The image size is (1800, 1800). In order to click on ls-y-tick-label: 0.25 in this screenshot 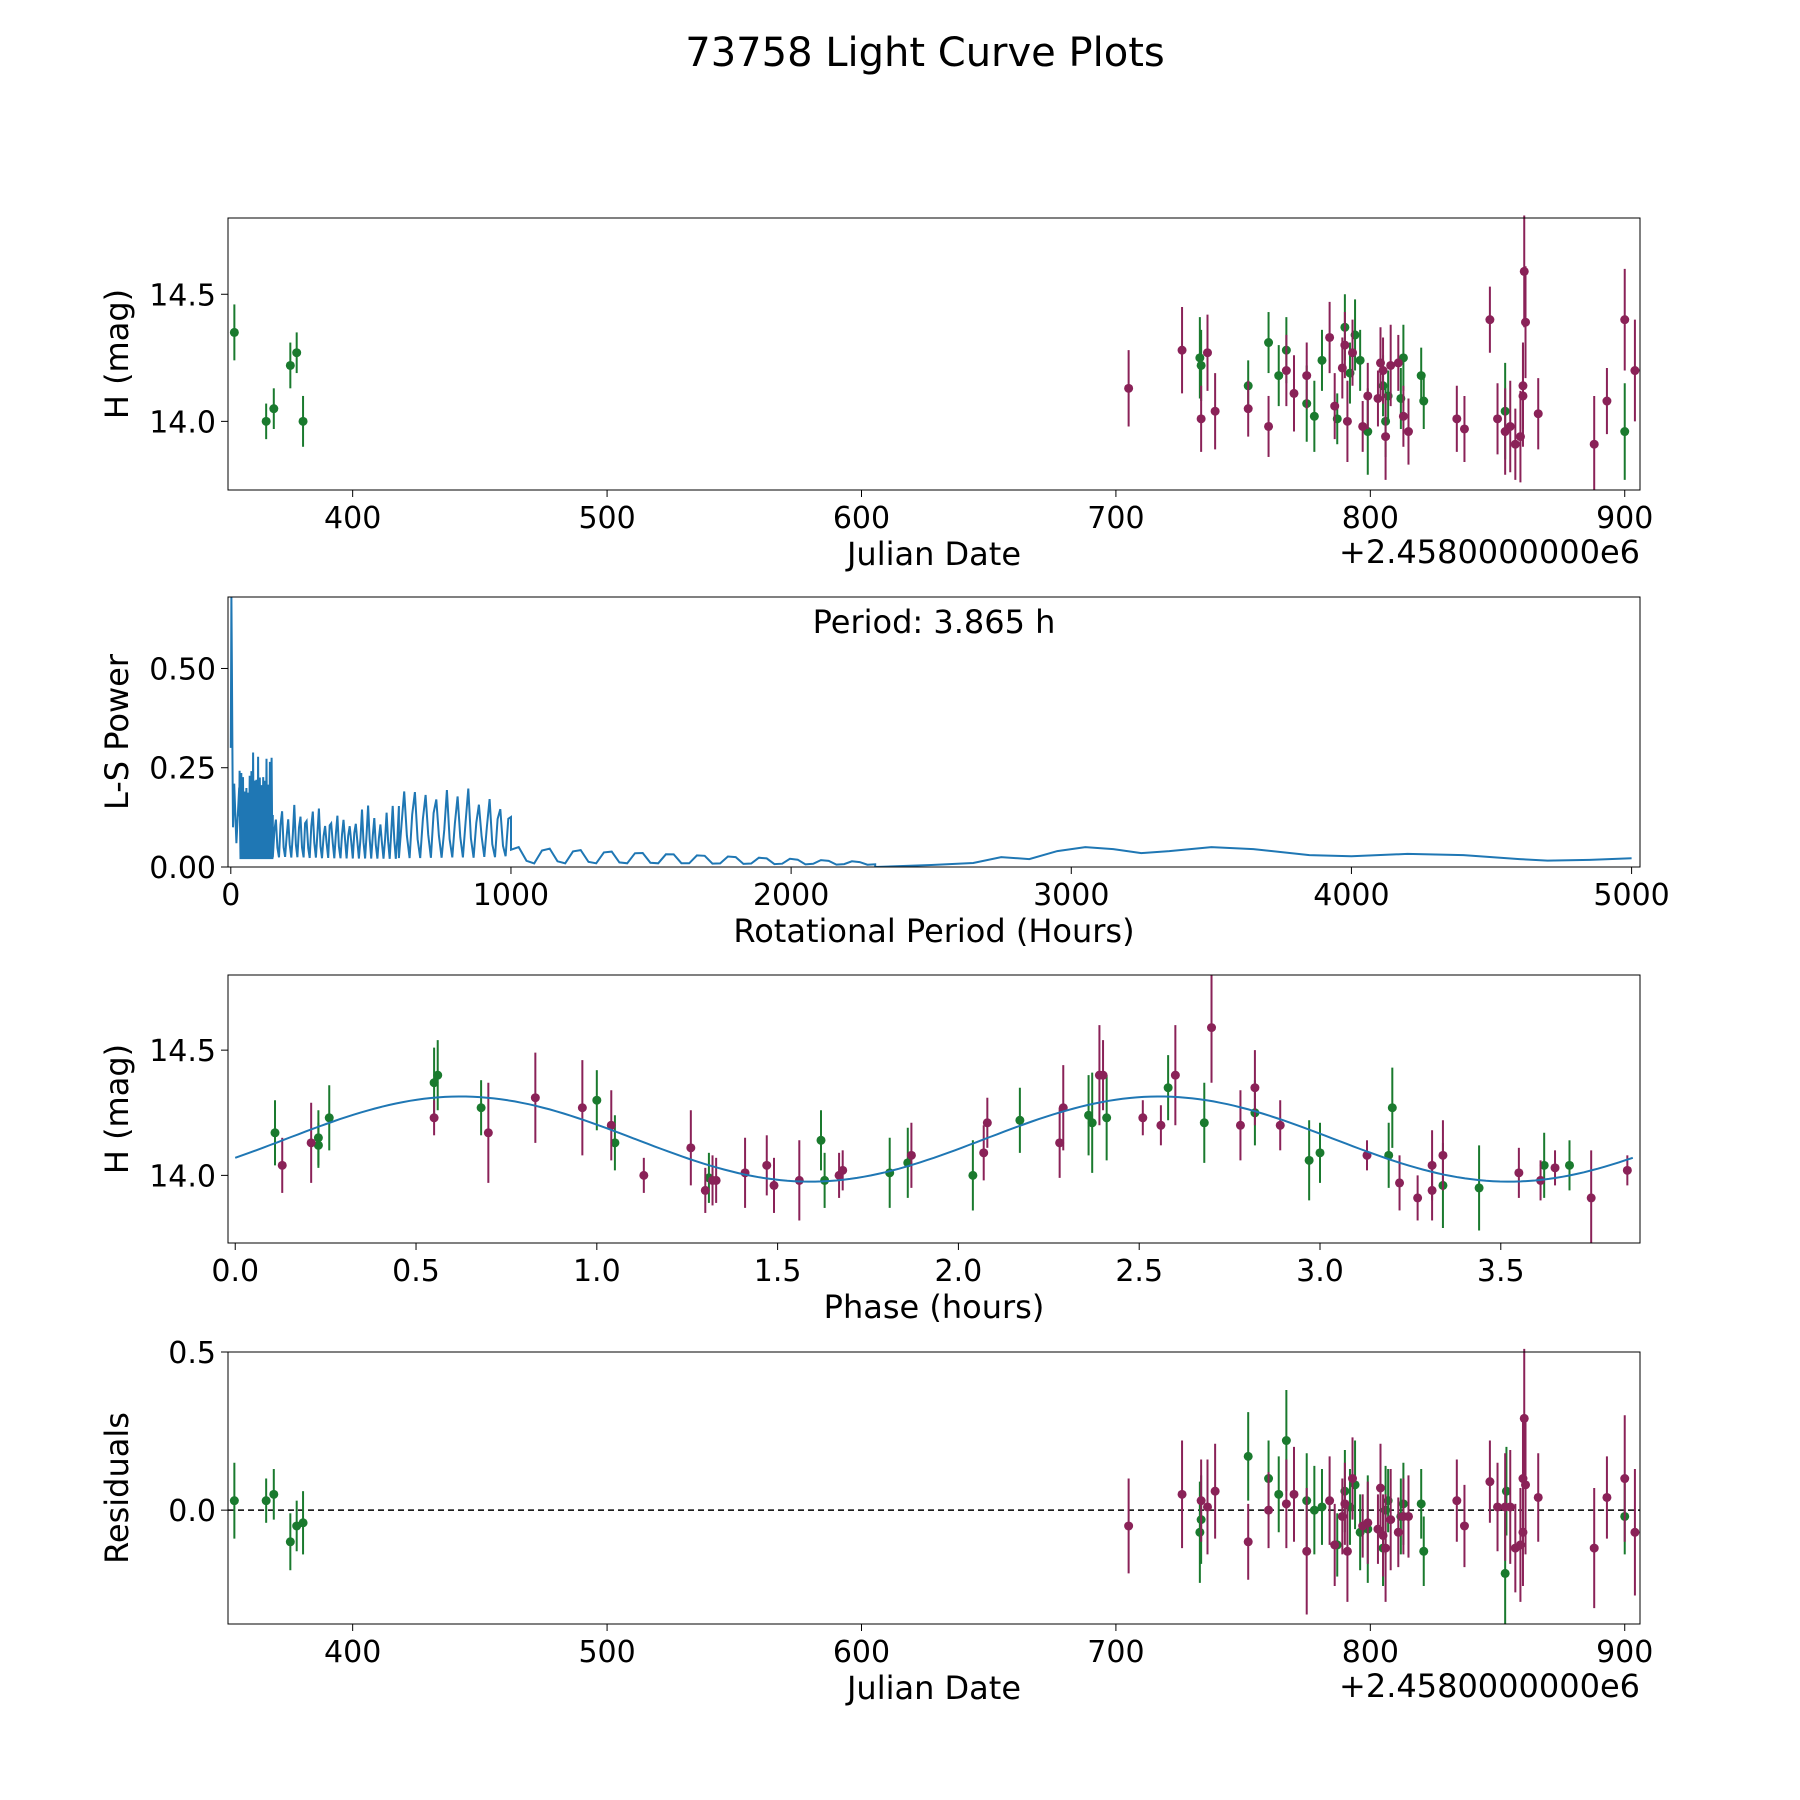, I will do `click(182, 769)`.